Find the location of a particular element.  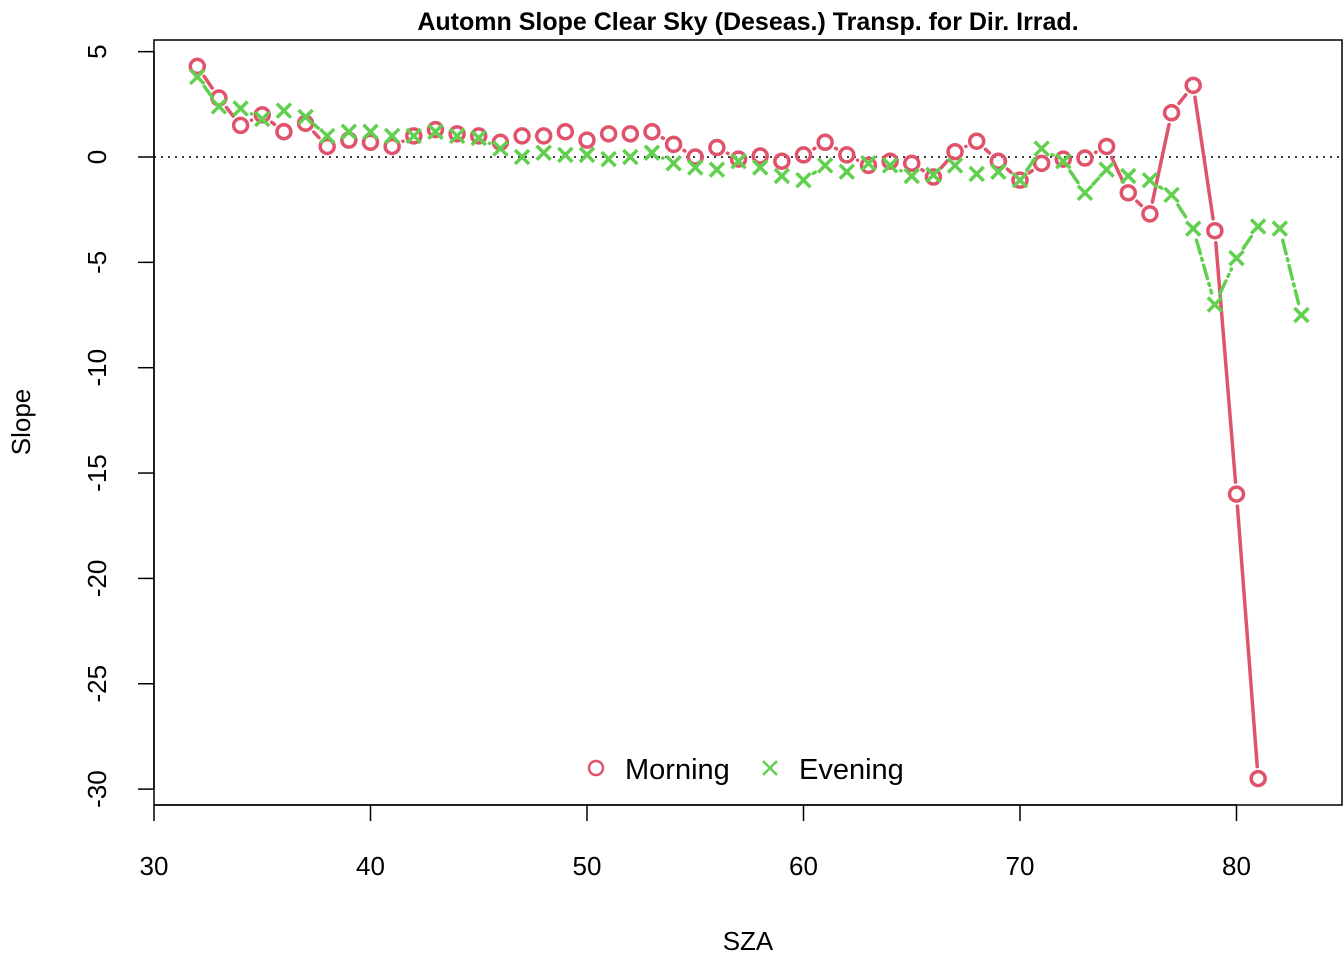

y-tick-label: -25 is located at coordinates (97, 684).